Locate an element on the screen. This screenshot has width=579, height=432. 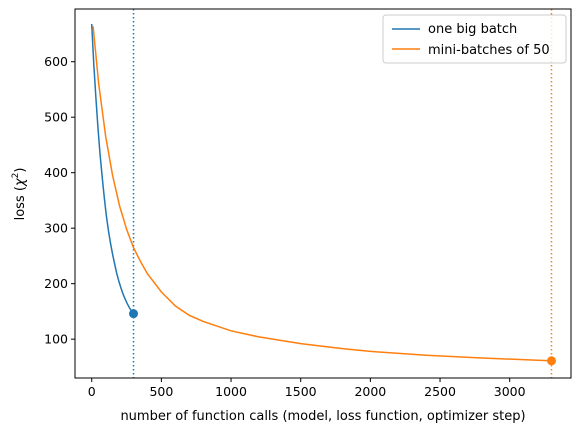
y-tick-label-200: 200 is located at coordinates (56, 283).